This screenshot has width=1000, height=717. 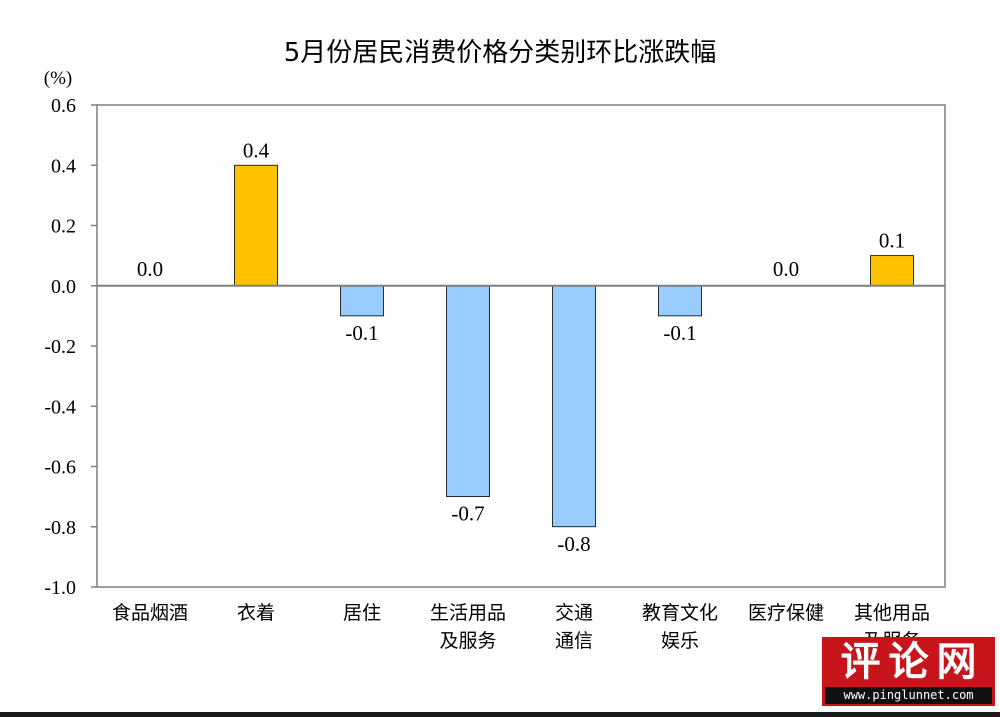 What do you see at coordinates (521, 627) in the screenshot?
I see `category-labels-group: 食品烟酒衣着居住生活用品及服务交通通信教育文化娱乐医疗保健其他用品及服务` at bounding box center [521, 627].